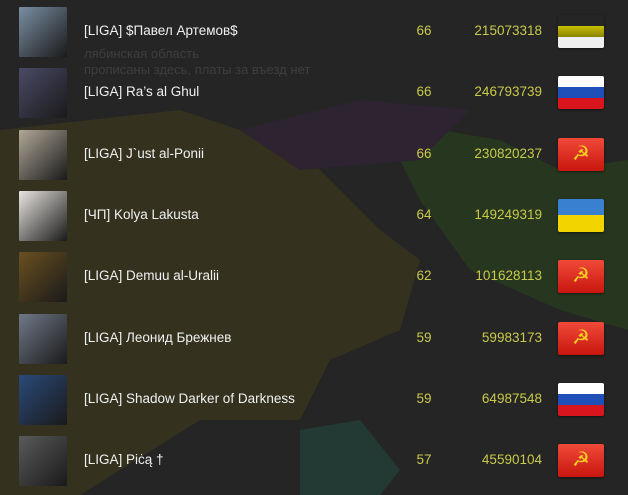 The height and width of the screenshot is (495, 628). Describe the element at coordinates (314, 460) in the screenshot. I see `player-row: [LIGA] Piċą † 57 45590104 ☭` at that location.